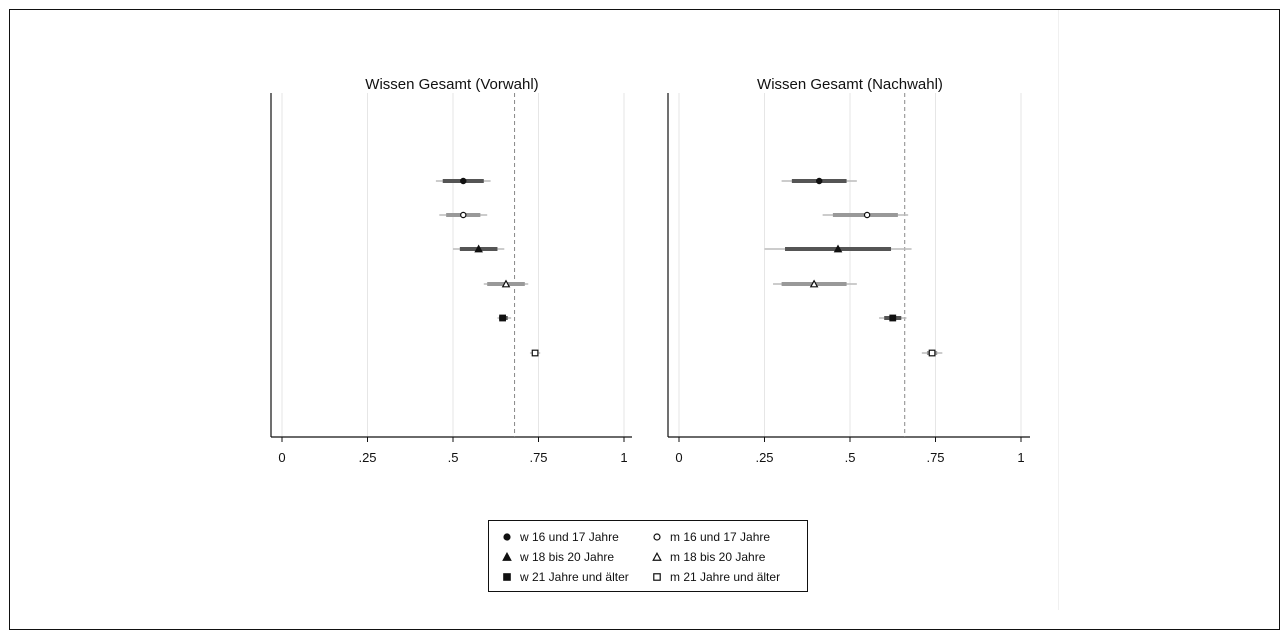 This screenshot has width=1287, height=635. What do you see at coordinates (725, 577) in the screenshot?
I see `legend-label: m 21 Jahre und älter` at bounding box center [725, 577].